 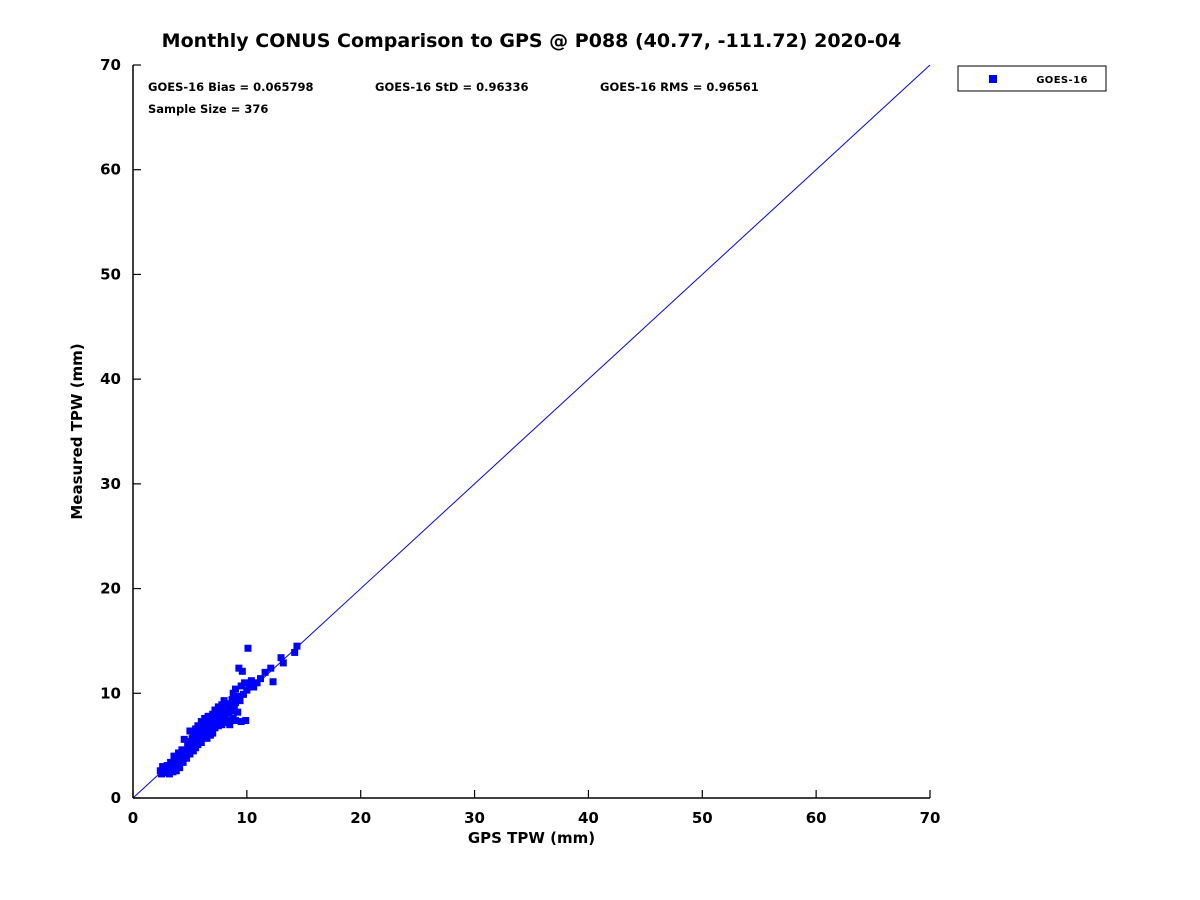 I want to click on legend-marker, so click(x=993, y=79).